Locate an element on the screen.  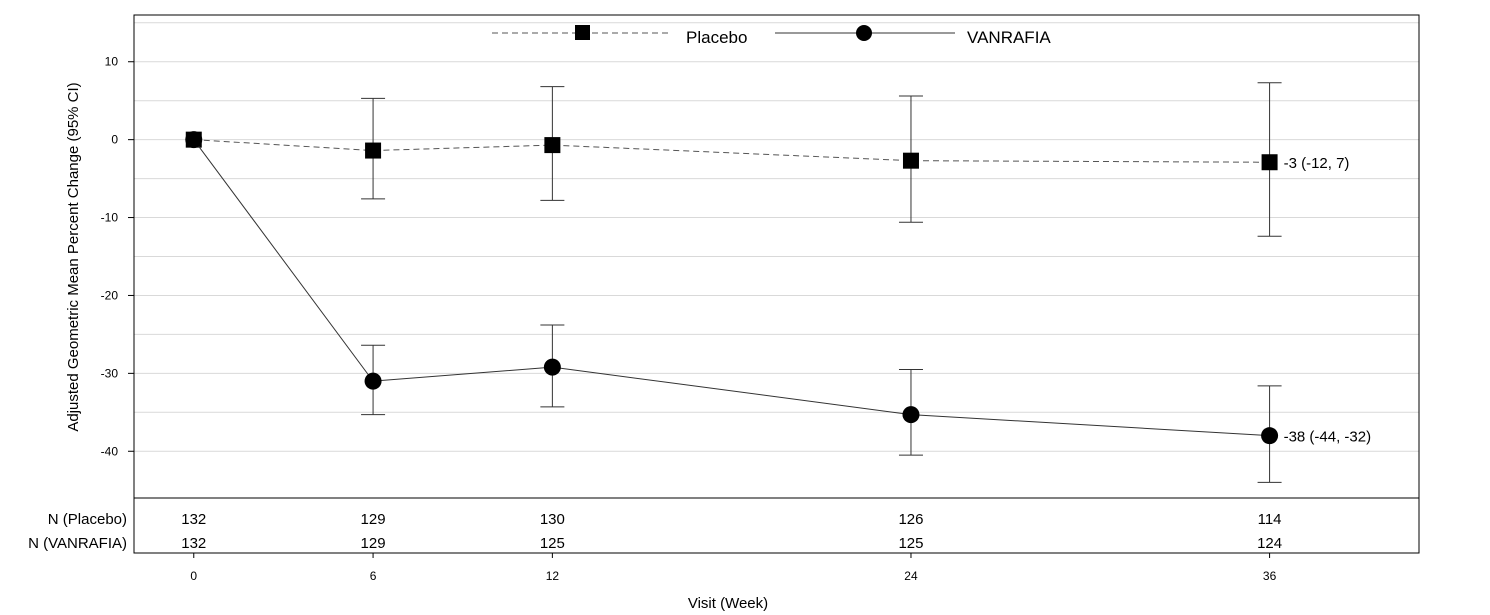
y-tick-label: -40 is located at coordinates (110, 451).